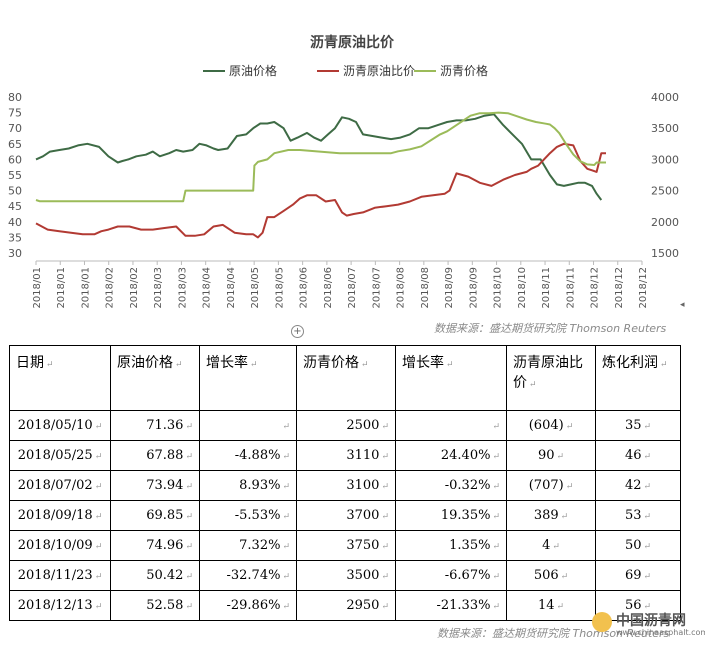 This screenshot has height=653, width=705. I want to click on table-cell: 2018/05/10 ↵, so click(60, 425).